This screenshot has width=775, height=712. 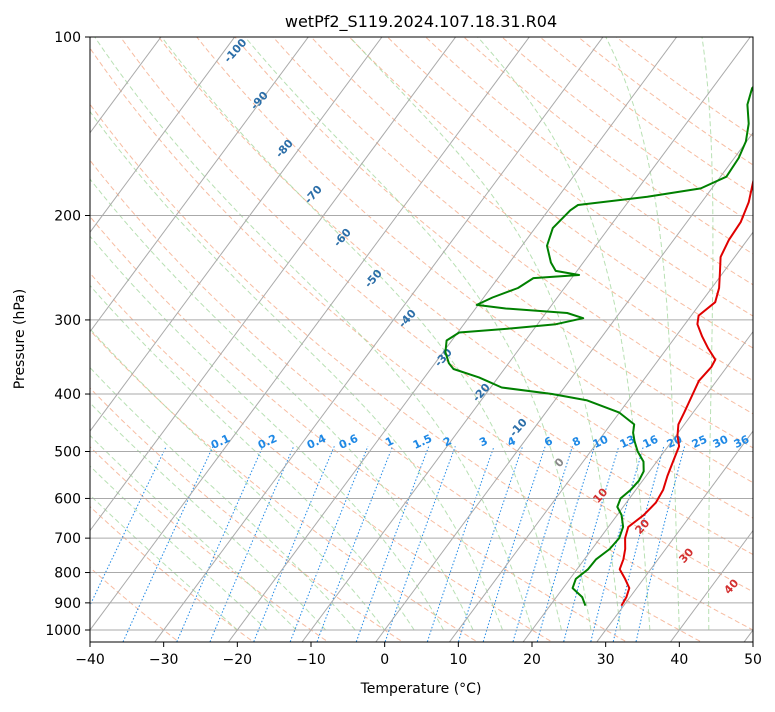 I want to click on y-tick-label: 200, so click(x=67, y=217).